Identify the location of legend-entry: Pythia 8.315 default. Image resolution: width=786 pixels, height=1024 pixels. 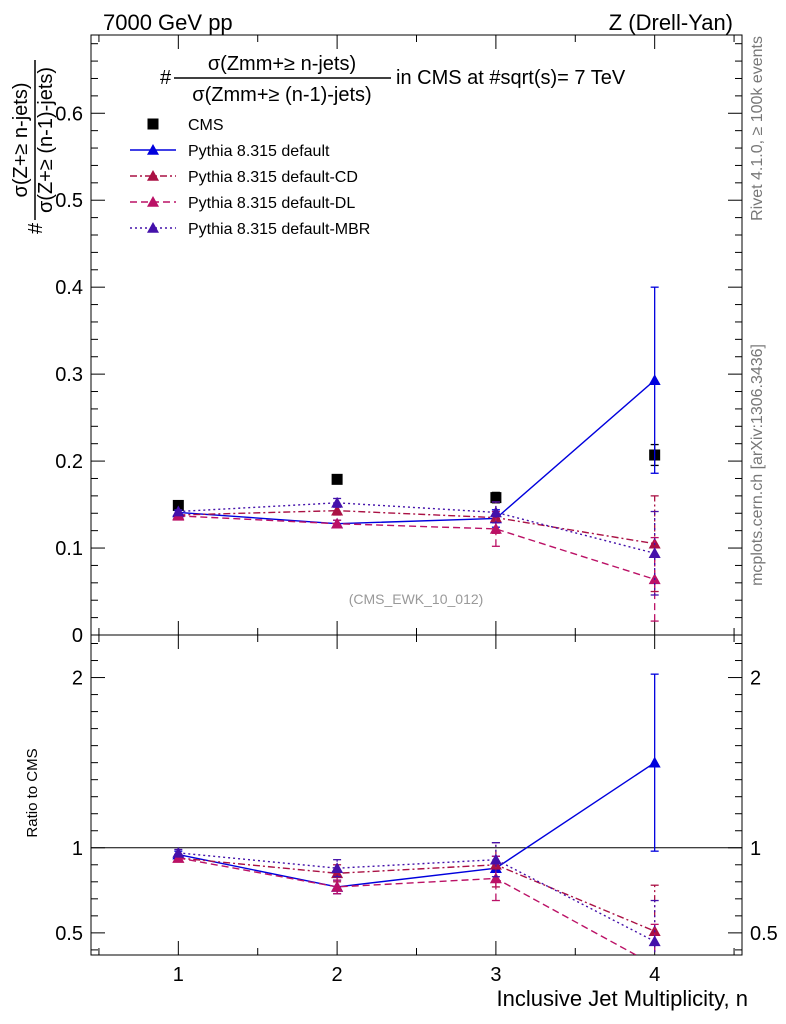
(230, 151).